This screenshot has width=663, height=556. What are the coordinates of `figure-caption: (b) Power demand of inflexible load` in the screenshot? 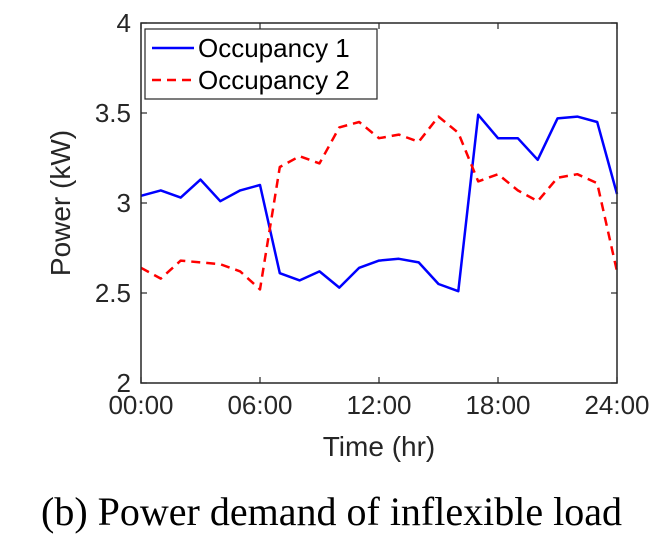 It's located at (331, 511).